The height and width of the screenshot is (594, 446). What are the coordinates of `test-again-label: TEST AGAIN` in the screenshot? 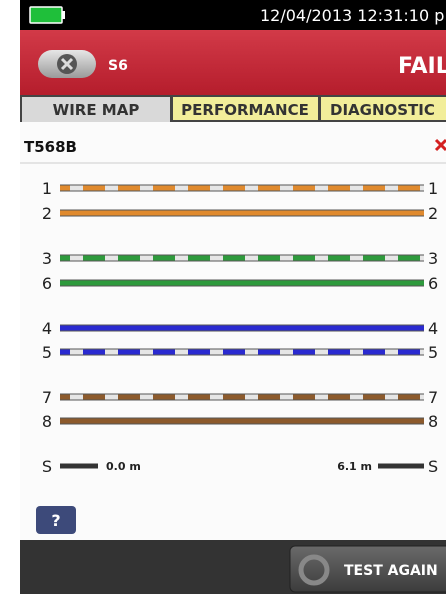 It's located at (391, 571).